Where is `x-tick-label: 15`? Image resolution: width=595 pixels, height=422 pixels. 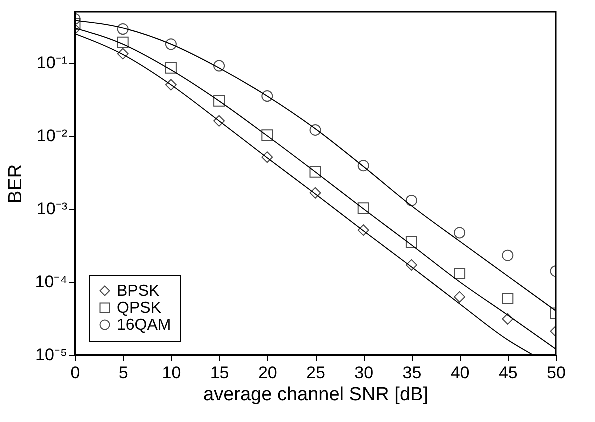 x-tick-label: 15 is located at coordinates (220, 373).